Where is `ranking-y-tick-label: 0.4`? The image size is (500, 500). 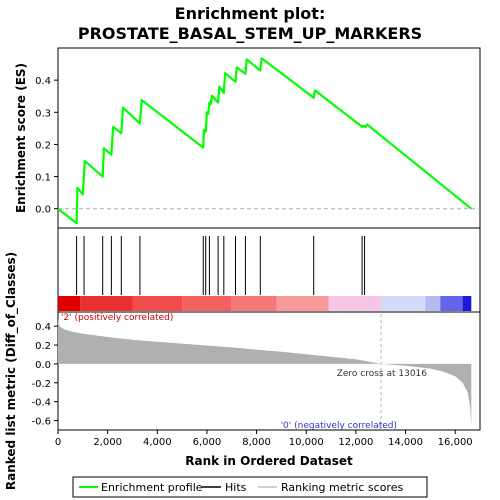 ranking-y-tick-label: 0.4 is located at coordinates (43, 327).